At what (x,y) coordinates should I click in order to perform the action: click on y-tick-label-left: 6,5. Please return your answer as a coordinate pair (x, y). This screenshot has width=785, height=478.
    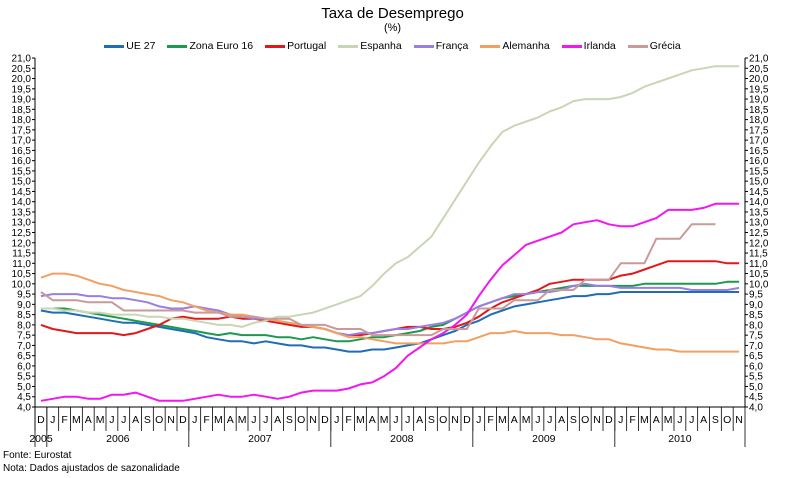
    Looking at the image, I should click on (24, 356).